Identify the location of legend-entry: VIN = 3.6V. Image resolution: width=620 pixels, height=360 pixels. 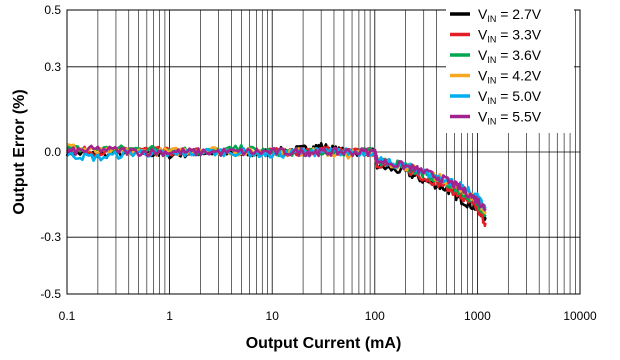
(510, 56).